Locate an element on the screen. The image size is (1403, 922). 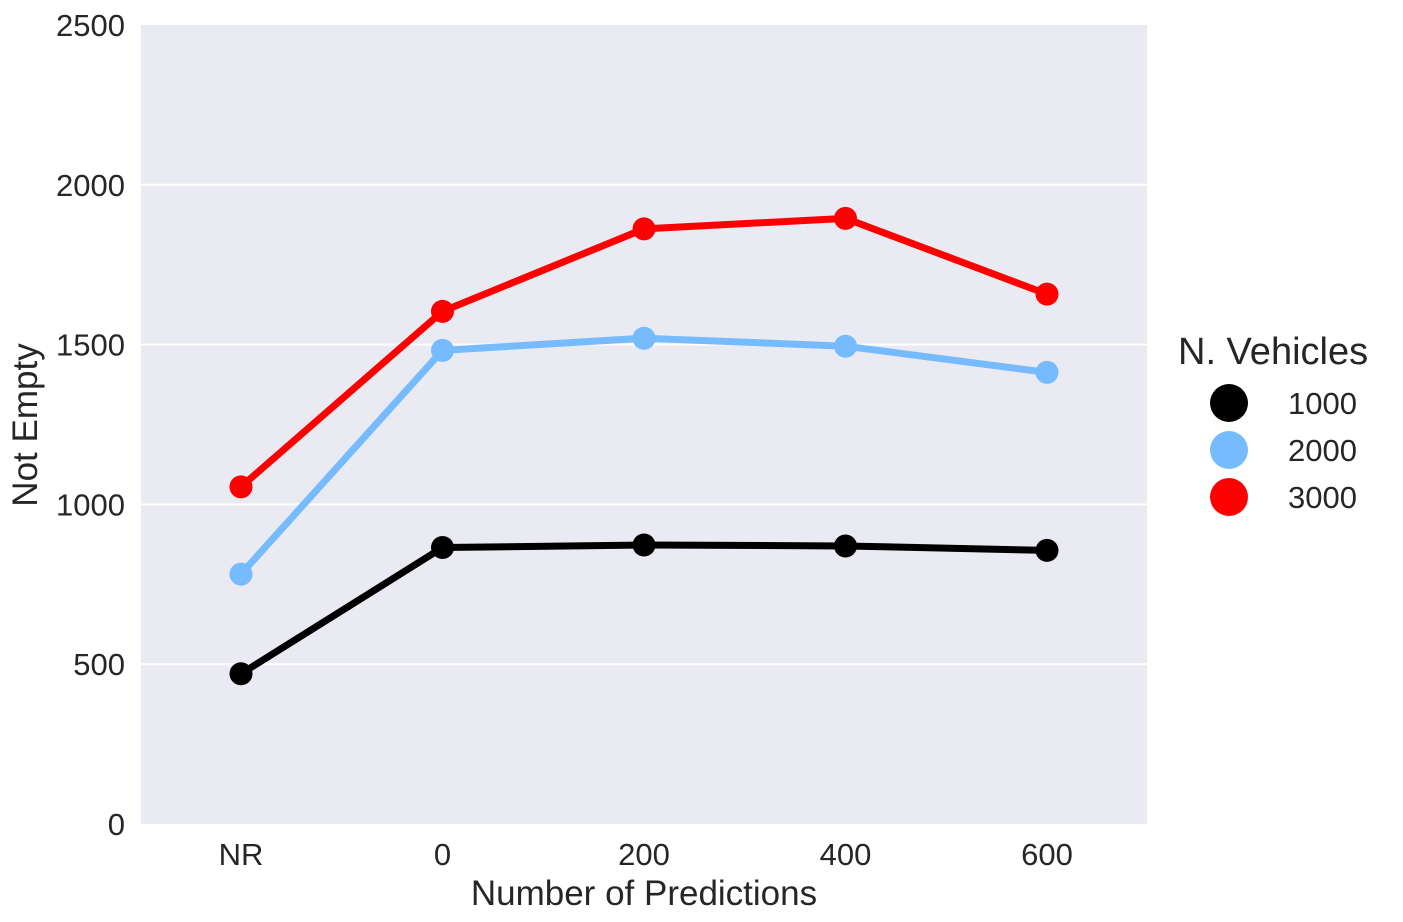
y-axis-title: Not Empty is located at coordinates (25, 425).